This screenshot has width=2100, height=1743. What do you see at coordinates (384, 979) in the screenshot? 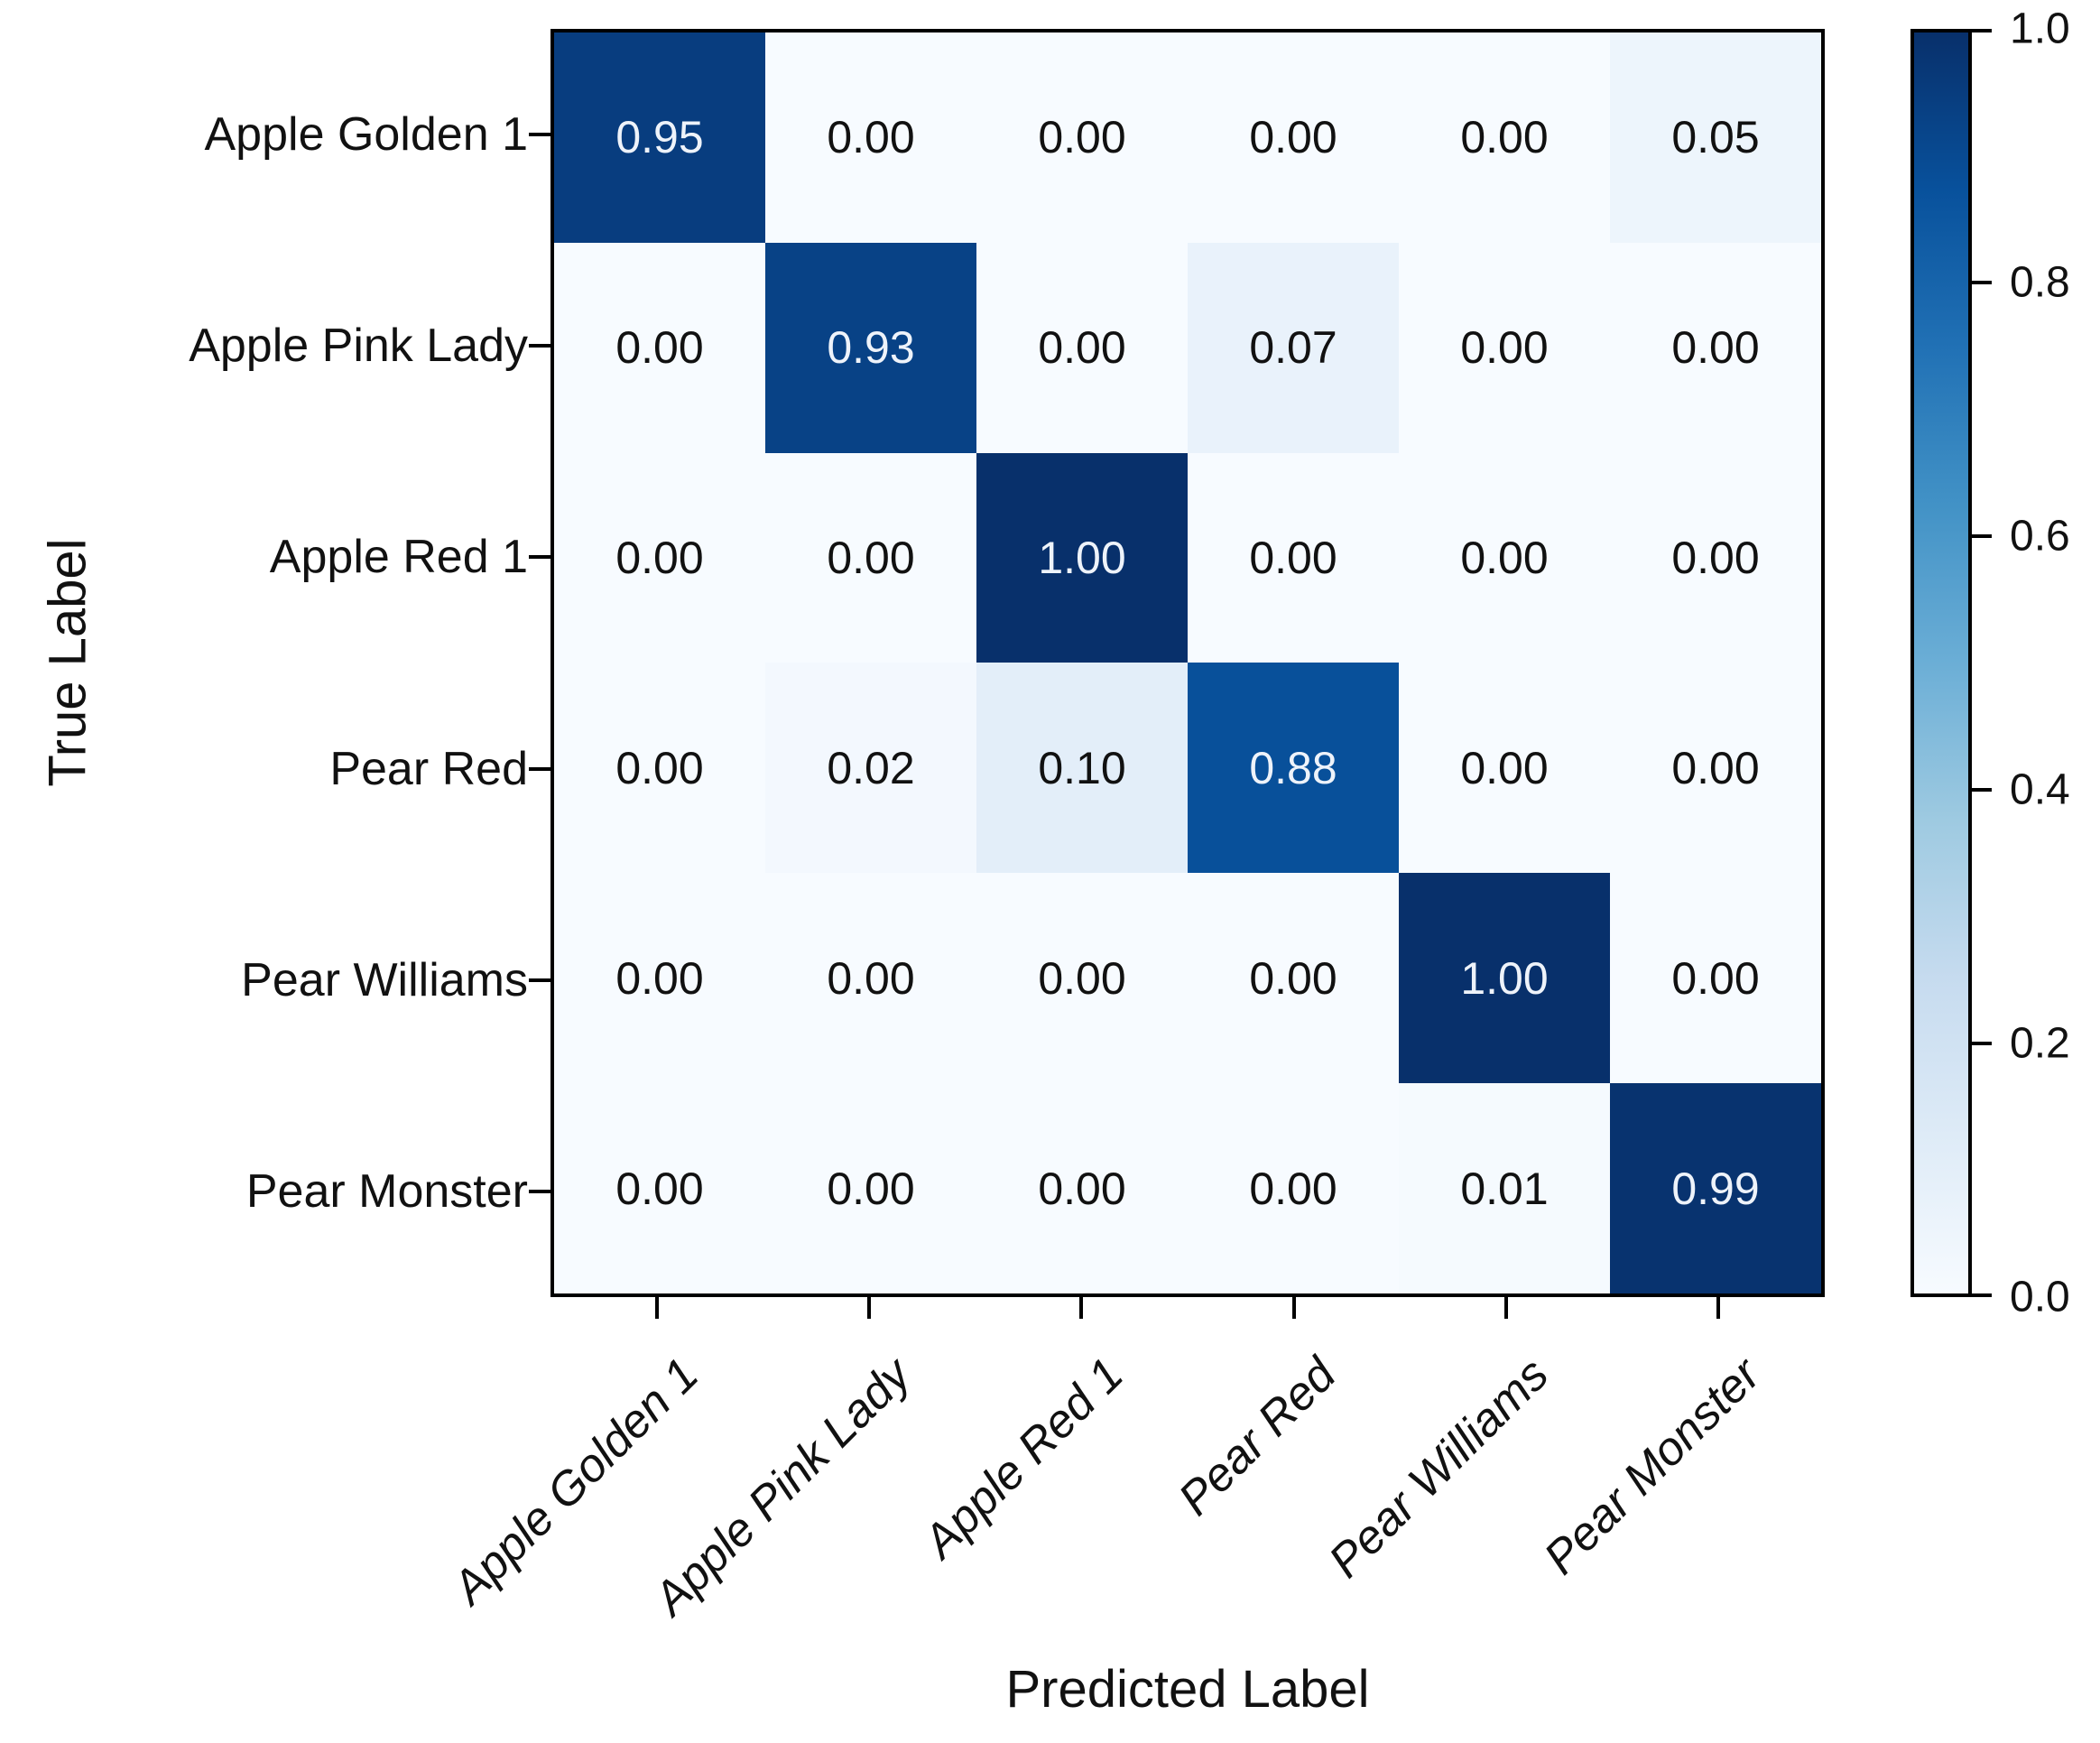
I see `y-tick-label: Pear Williams` at bounding box center [384, 979].